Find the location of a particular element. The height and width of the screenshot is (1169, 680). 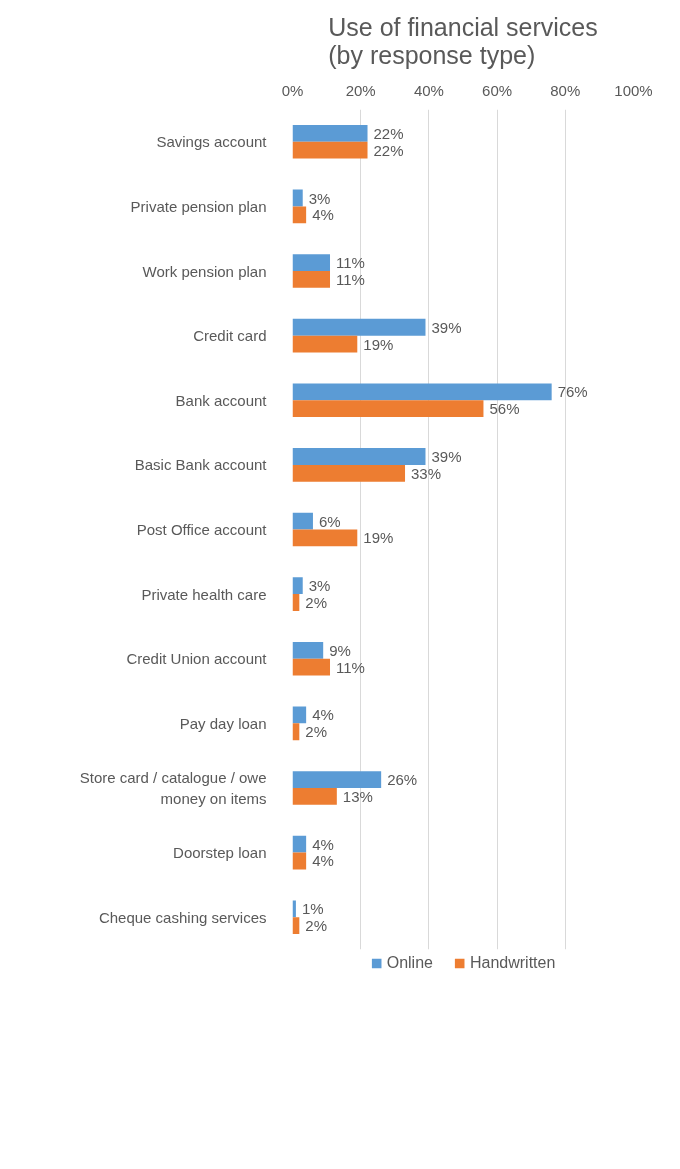

chart-title: Use of financial services (by response type) is located at coordinates (463, 40).